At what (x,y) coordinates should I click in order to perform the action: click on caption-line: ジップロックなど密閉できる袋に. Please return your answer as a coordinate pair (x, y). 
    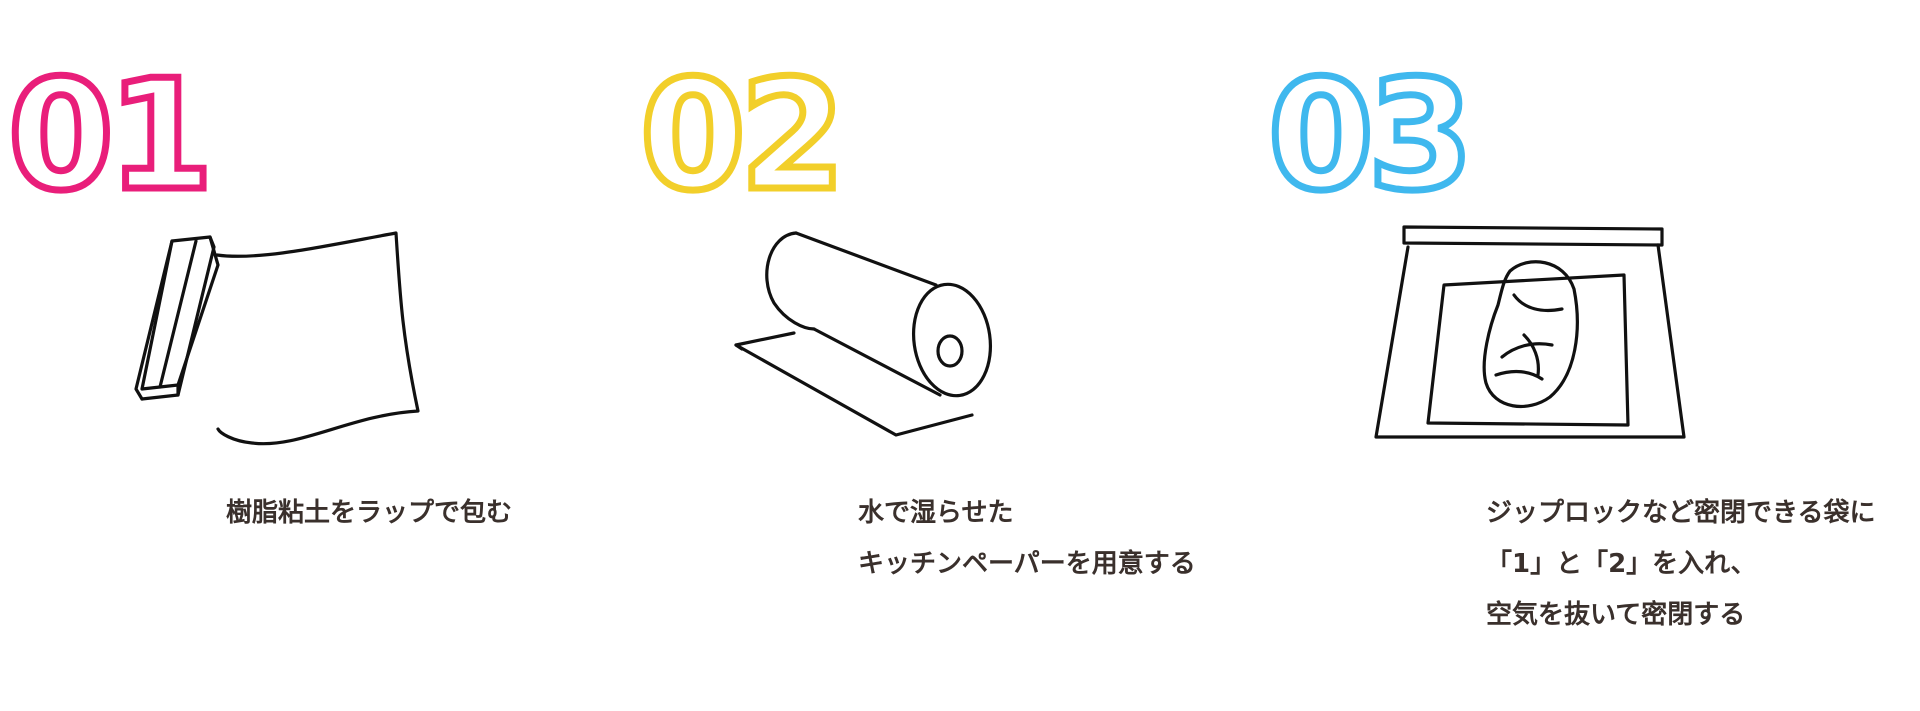
    Looking at the image, I should click on (1681, 513).